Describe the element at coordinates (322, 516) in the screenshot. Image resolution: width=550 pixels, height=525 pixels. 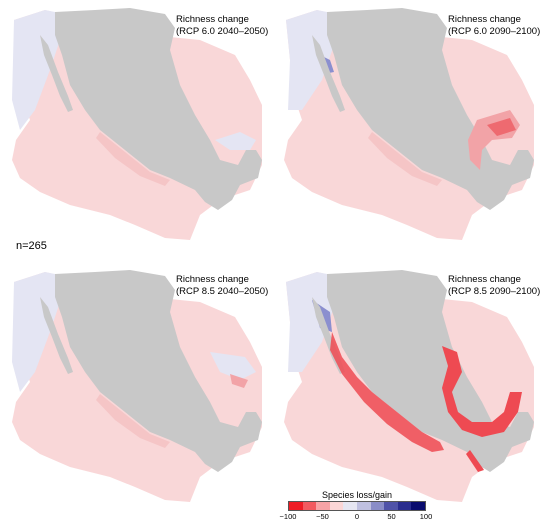
I see `legend-tick-label: −50` at that location.